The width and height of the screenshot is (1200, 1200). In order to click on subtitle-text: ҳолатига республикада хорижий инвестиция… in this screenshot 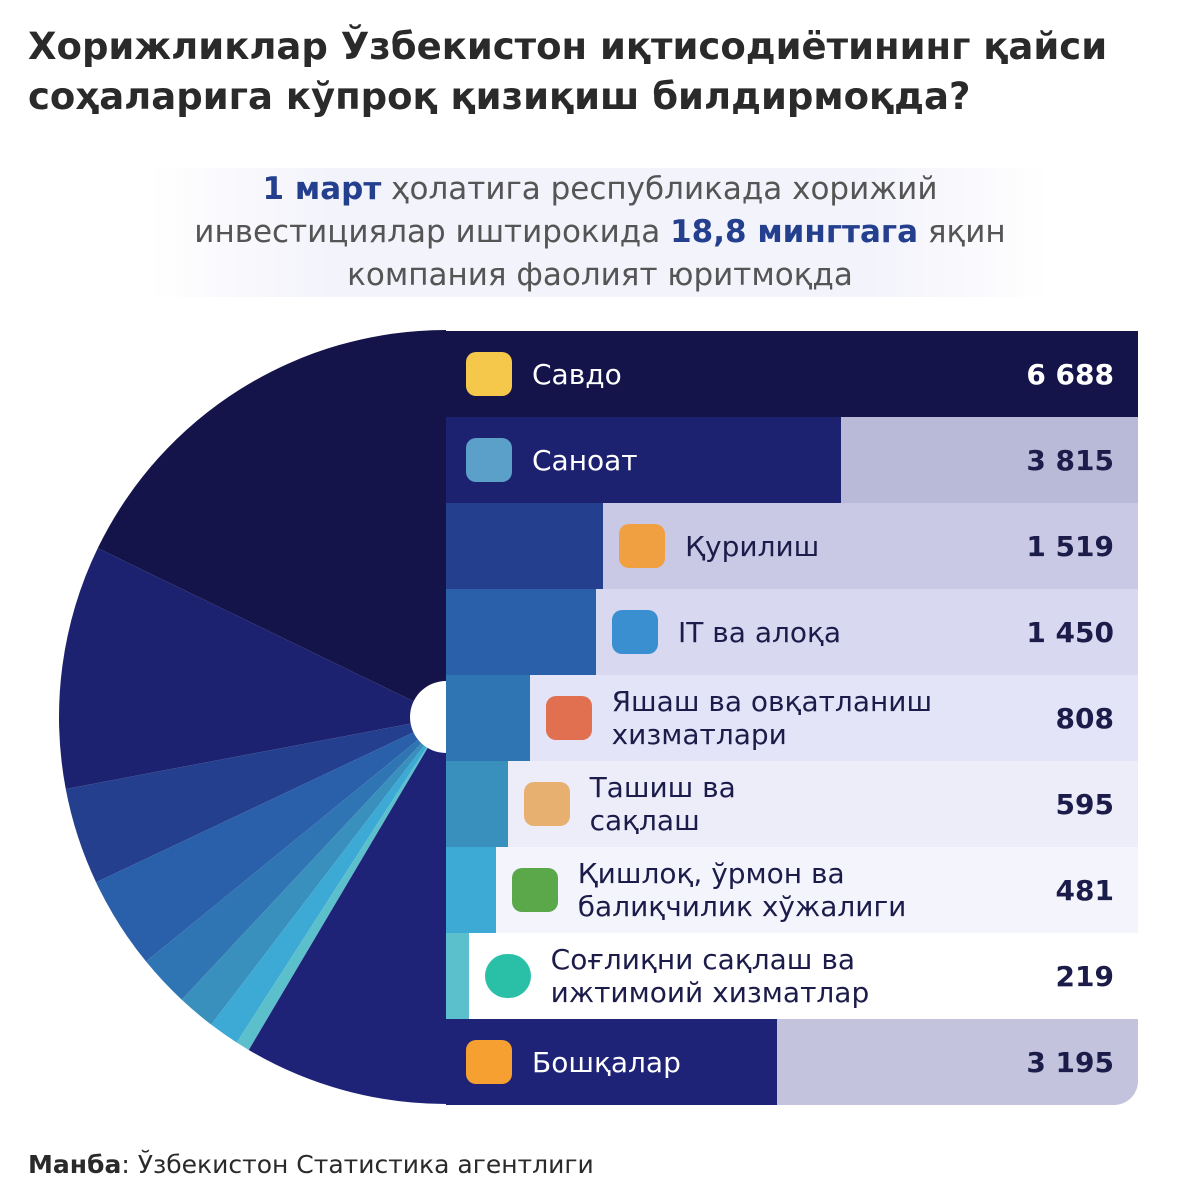, I will do `click(566, 210)`.